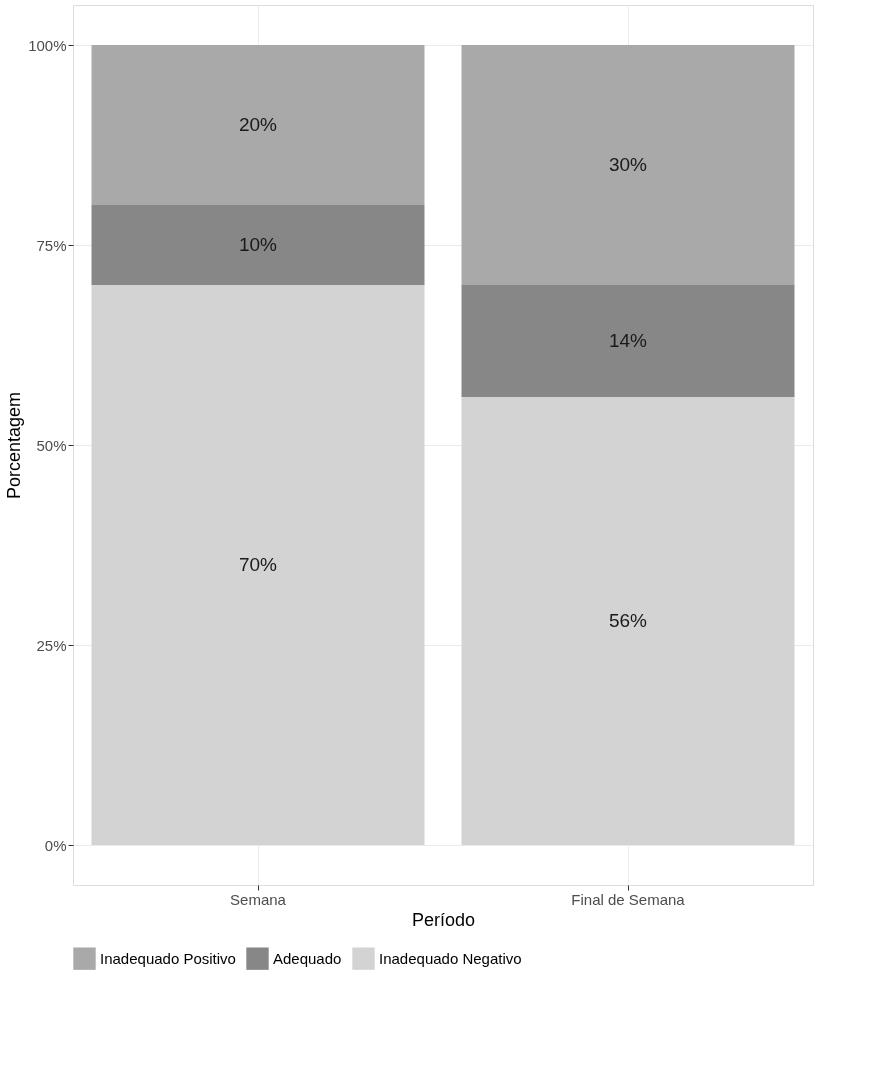  Describe the element at coordinates (628, 899) in the screenshot. I see `x-tick-label: Final de Semana` at that location.